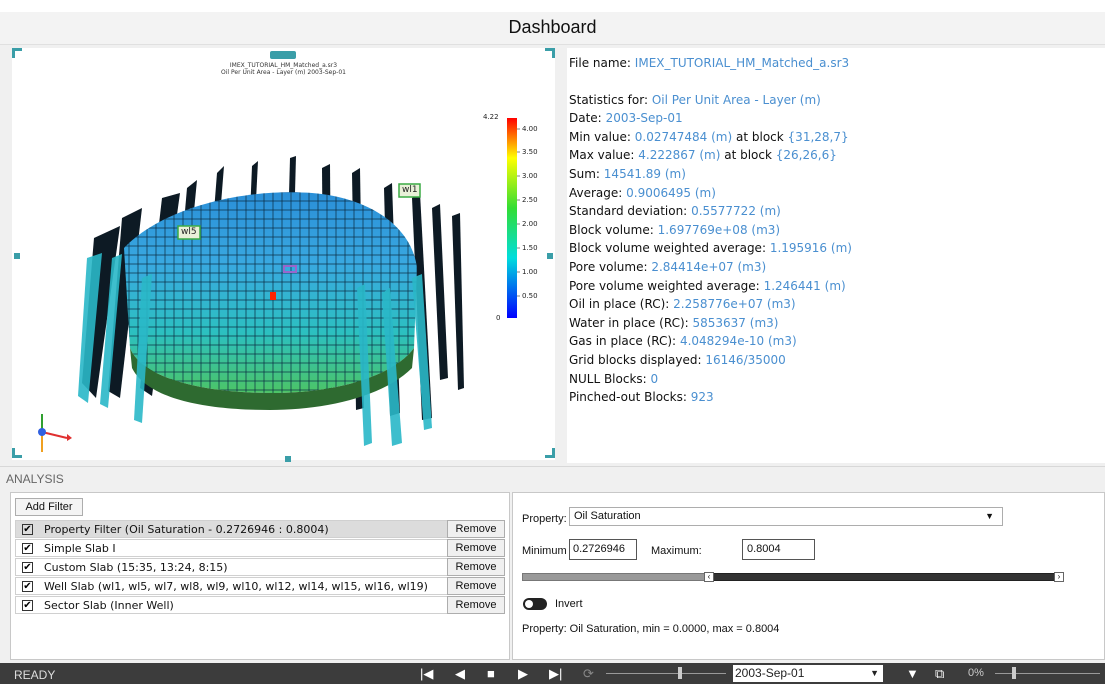 This screenshot has width=1105, height=684. I want to click on pore-volume-line: Pore volume: 2.84414e+07 (m3), so click(668, 266).